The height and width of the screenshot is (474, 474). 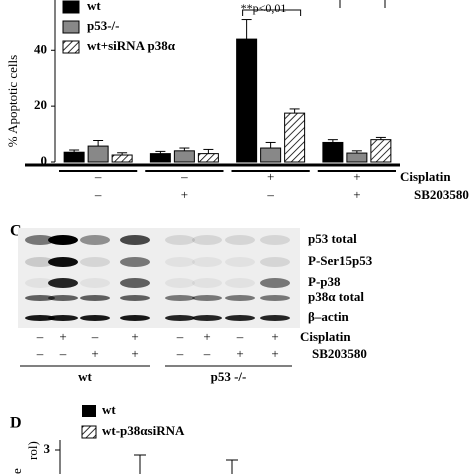 I want to click on y-label: e, so click(x=16, y=471).